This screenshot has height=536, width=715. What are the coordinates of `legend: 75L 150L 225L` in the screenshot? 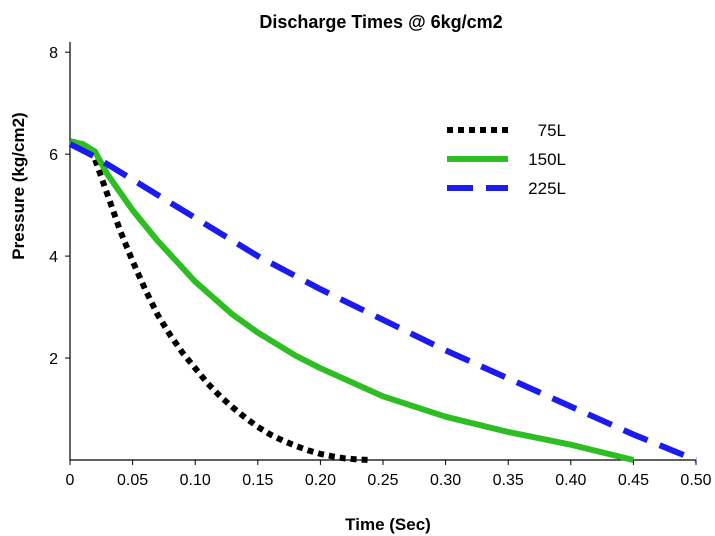 It's located at (506, 159).